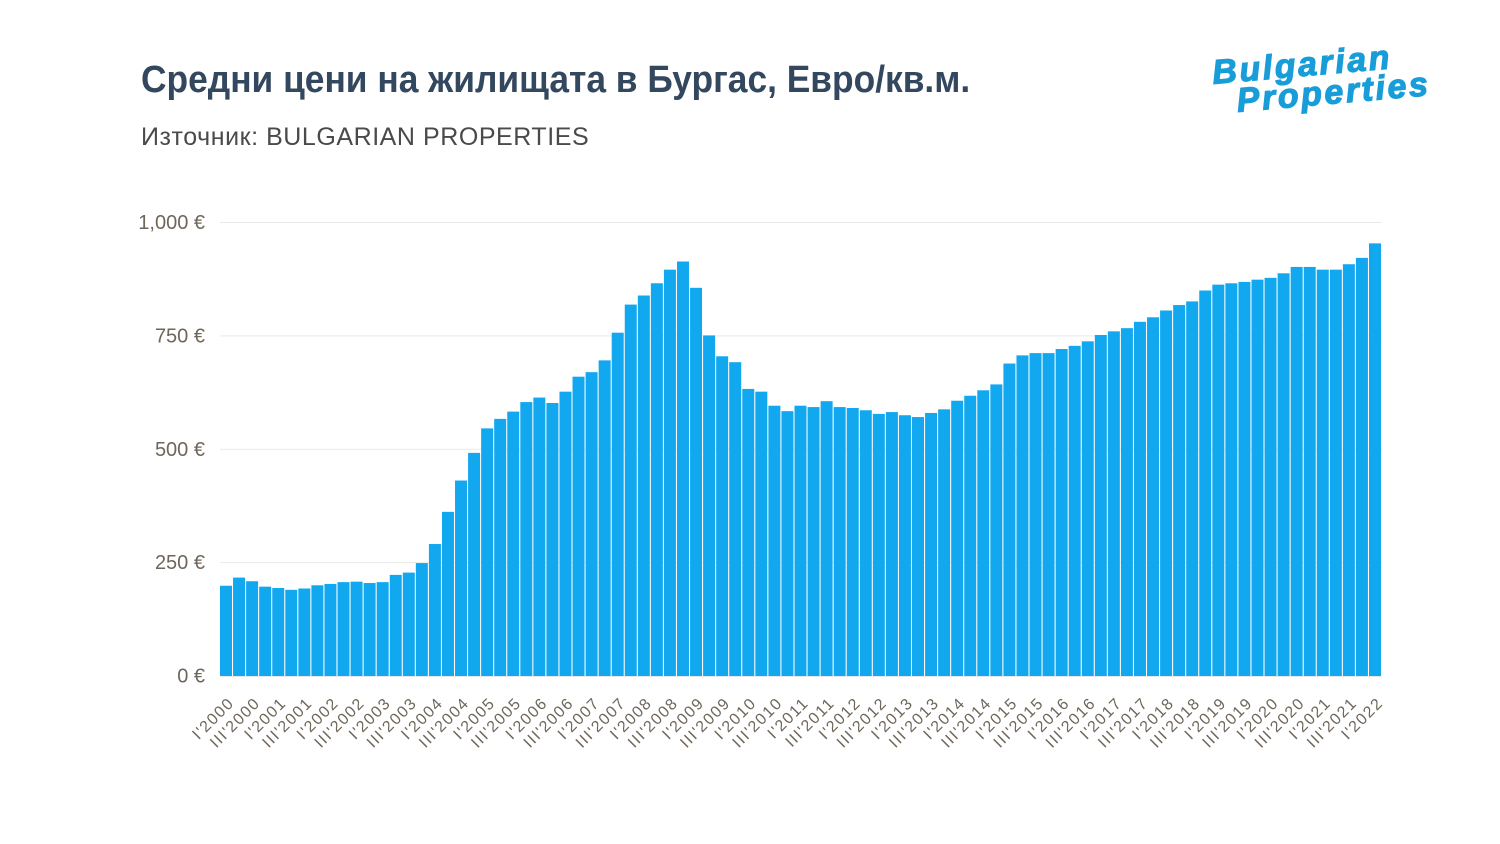 Image resolution: width=1500 pixels, height=844 pixels. I want to click on svg-text: 1,000 €, so click(171, 223).